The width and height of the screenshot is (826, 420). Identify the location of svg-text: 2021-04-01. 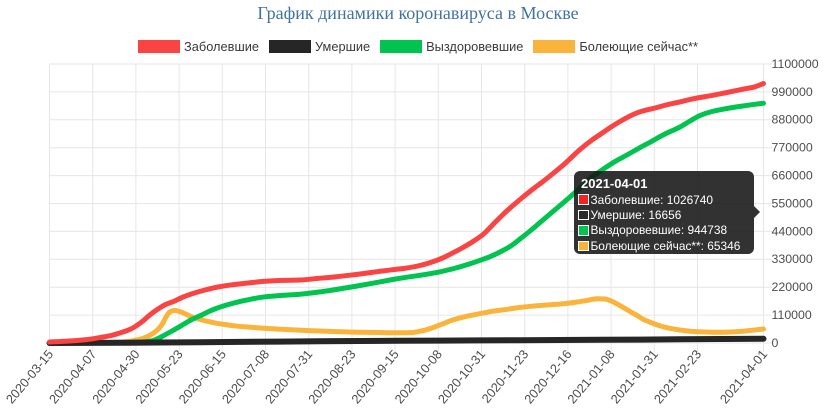
(744, 377).